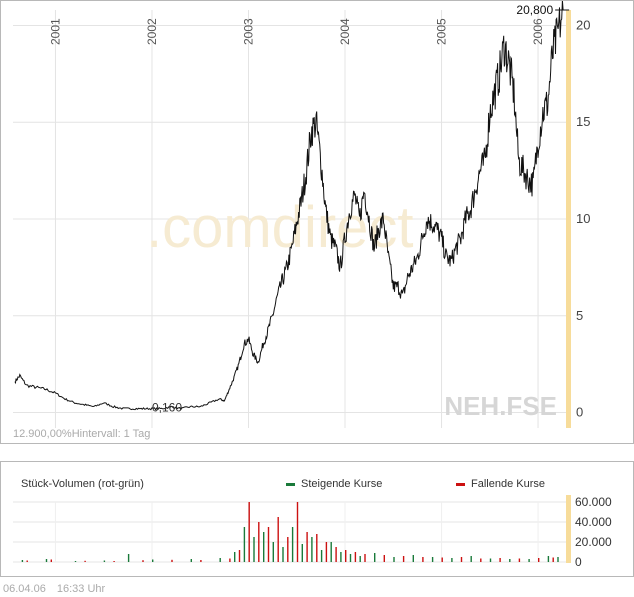 The image size is (634, 597). What do you see at coordinates (55, 31) in the screenshot?
I see `x-tick-label: 2001` at bounding box center [55, 31].